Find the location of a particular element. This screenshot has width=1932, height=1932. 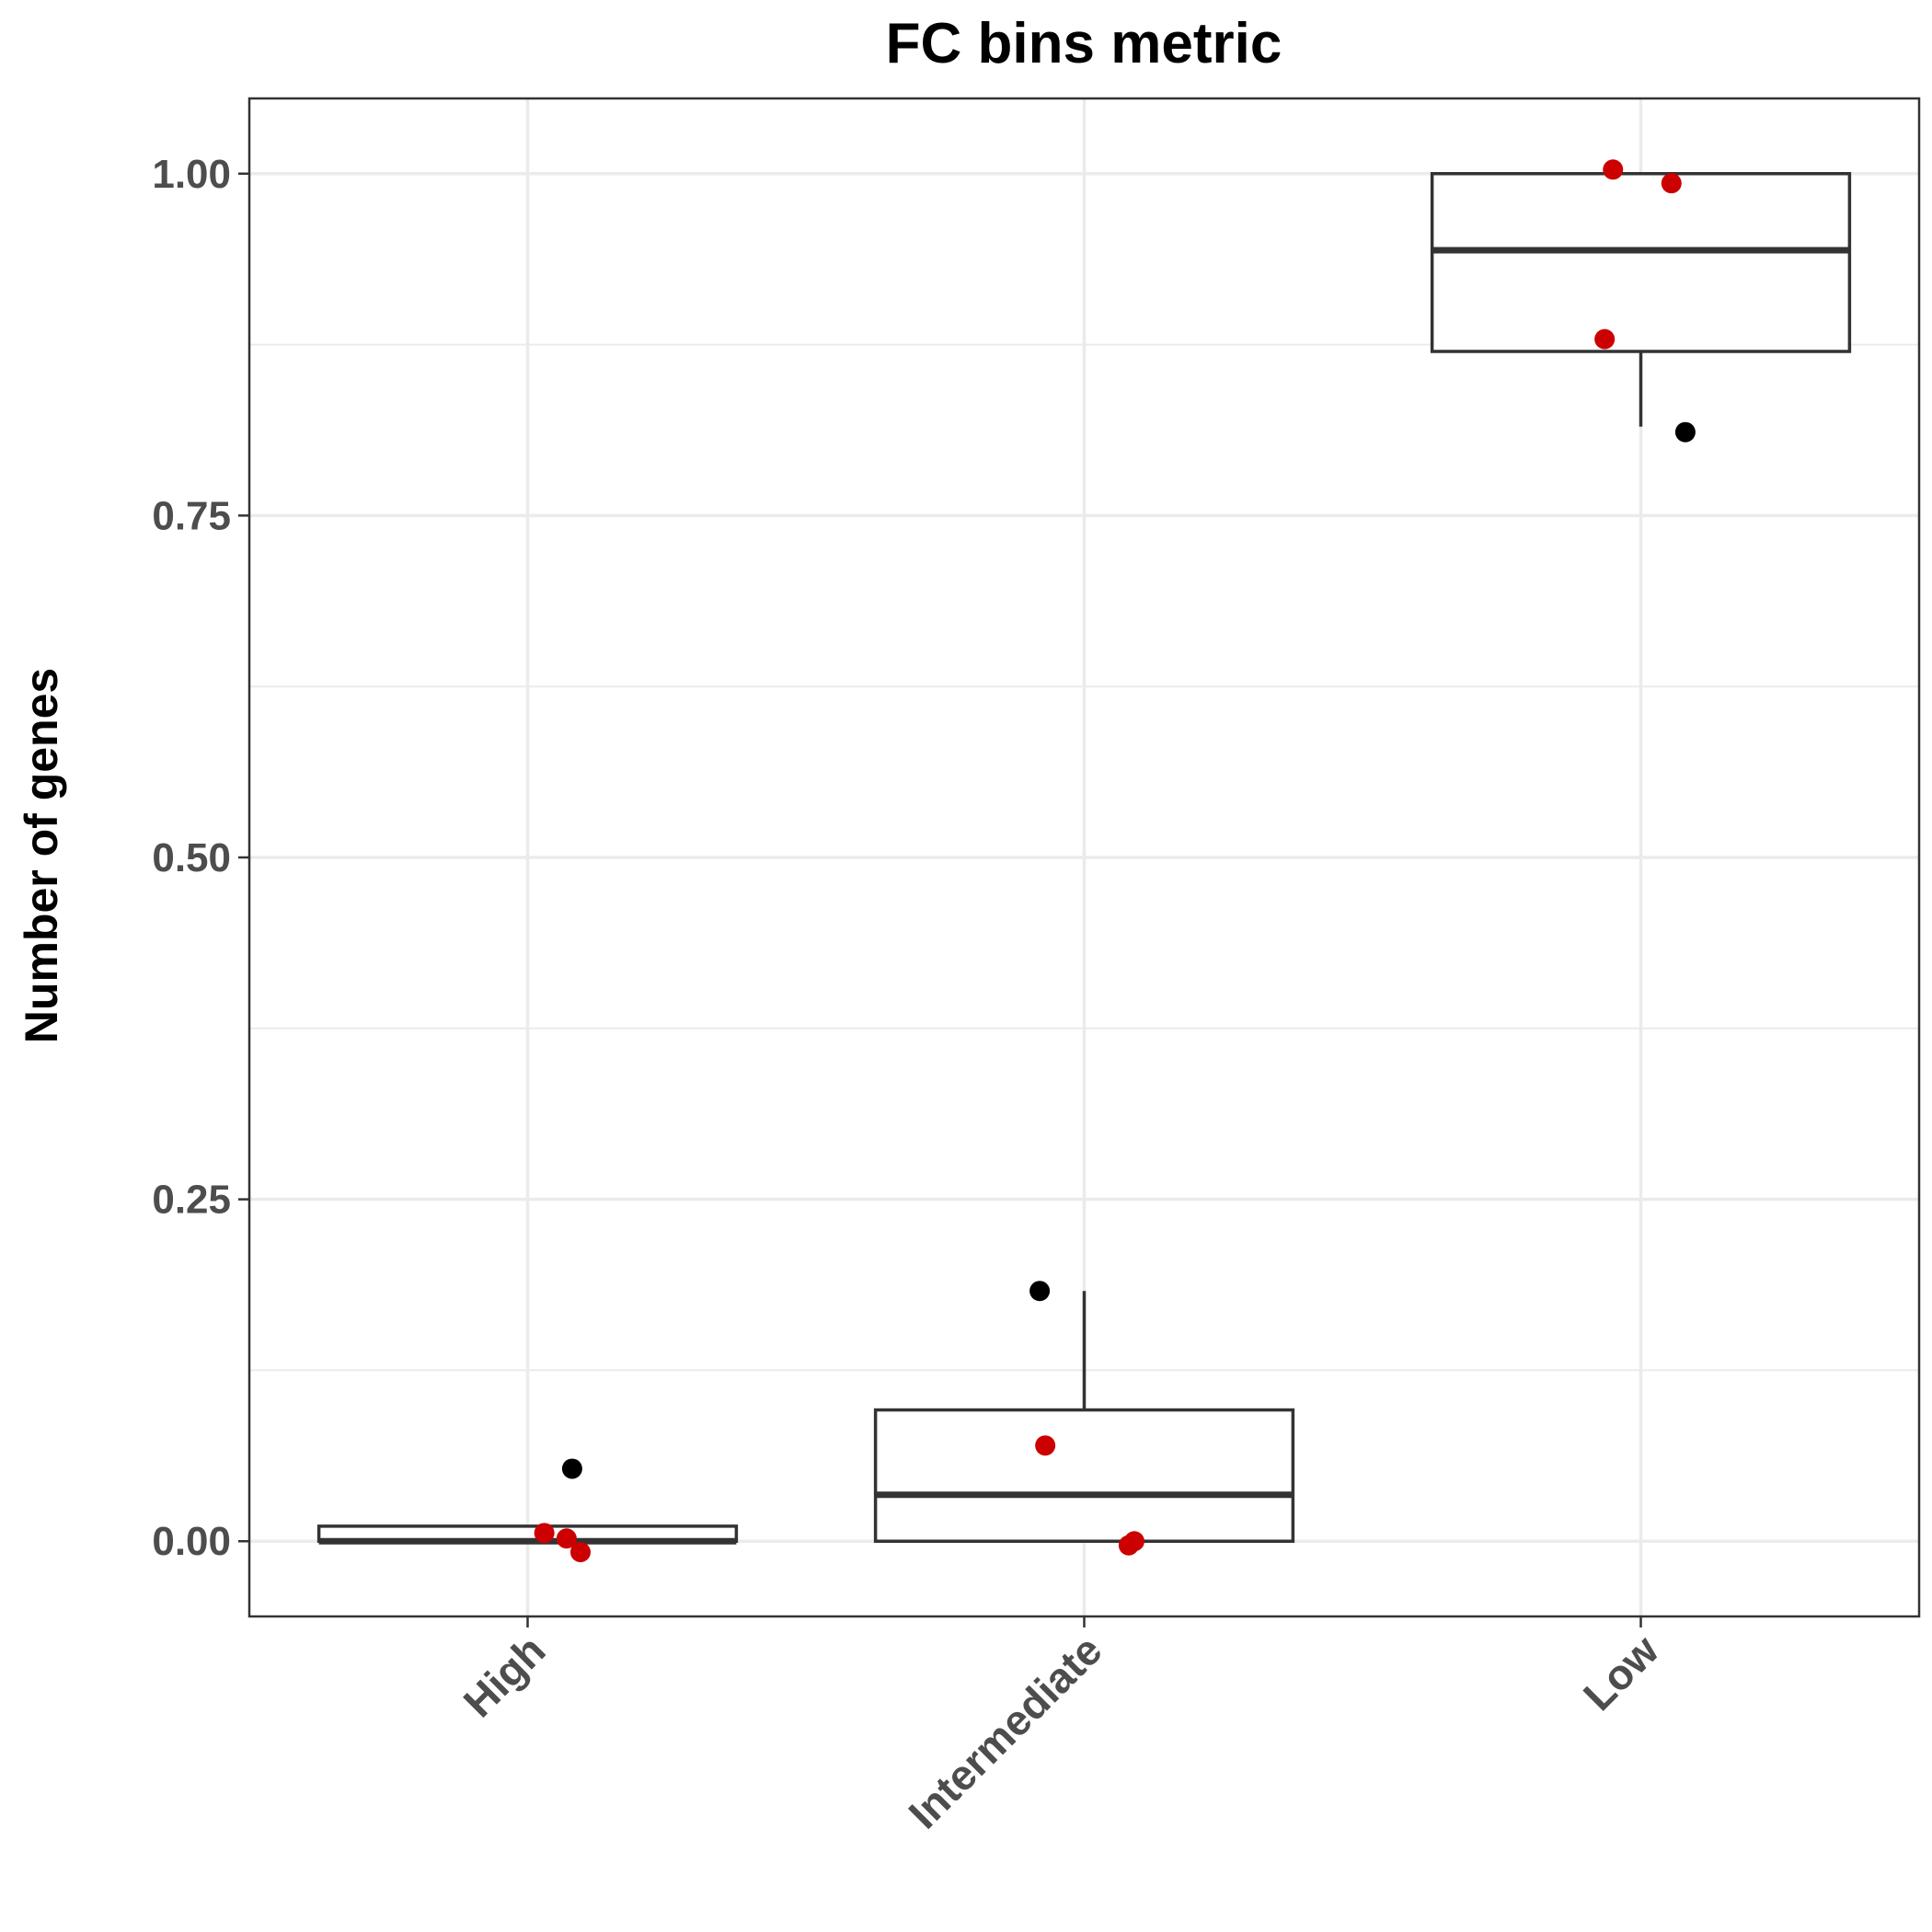

box-low is located at coordinates (1641, 307).